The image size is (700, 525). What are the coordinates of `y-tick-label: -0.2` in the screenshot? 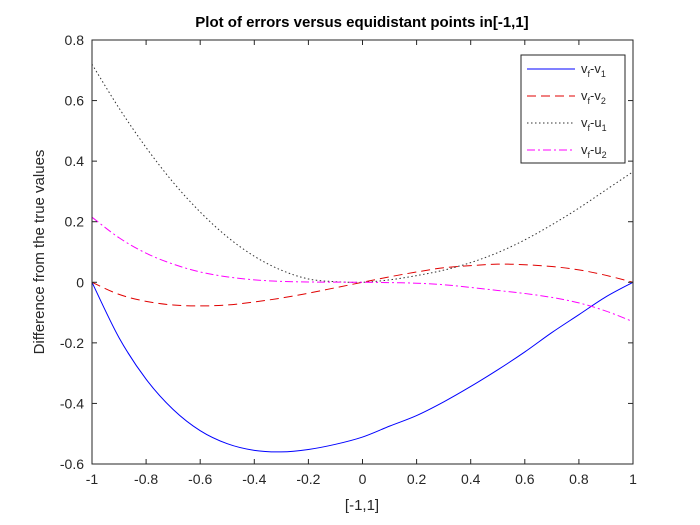 It's located at (72, 343).